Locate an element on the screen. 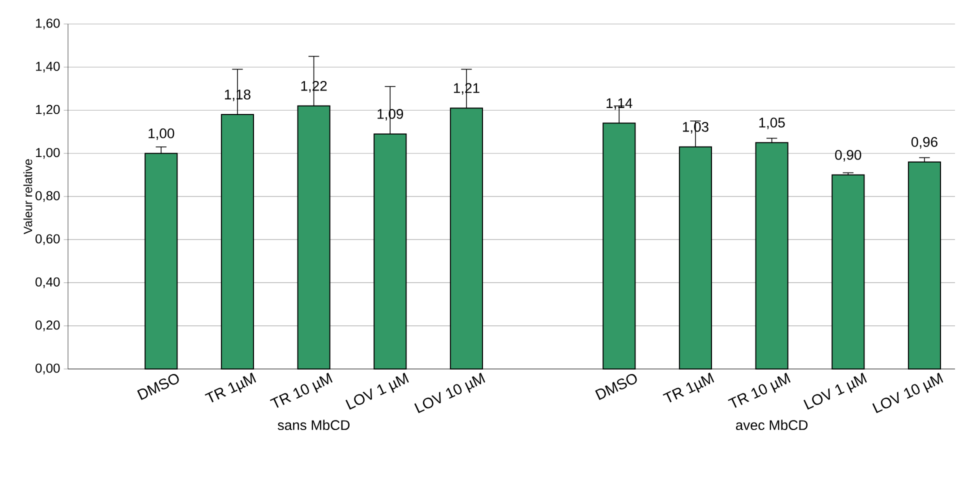 The height and width of the screenshot is (502, 969). y-tick-label: 1,60 is located at coordinates (48, 24).